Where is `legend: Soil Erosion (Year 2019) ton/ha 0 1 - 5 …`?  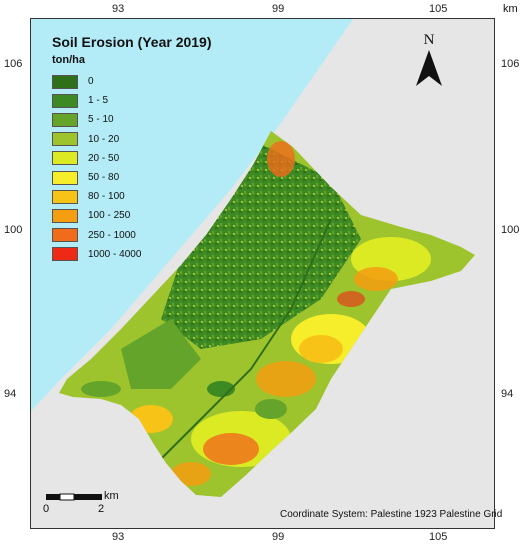
legend: Soil Erosion (Year 2019) ton/ha 0 1 - 5 … is located at coordinates (132, 149).